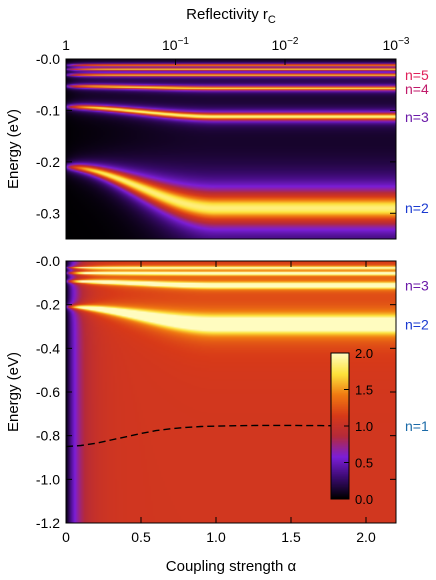  I want to click on bottom-panel-y-axis-label: Energy (eV), so click(13, 392).